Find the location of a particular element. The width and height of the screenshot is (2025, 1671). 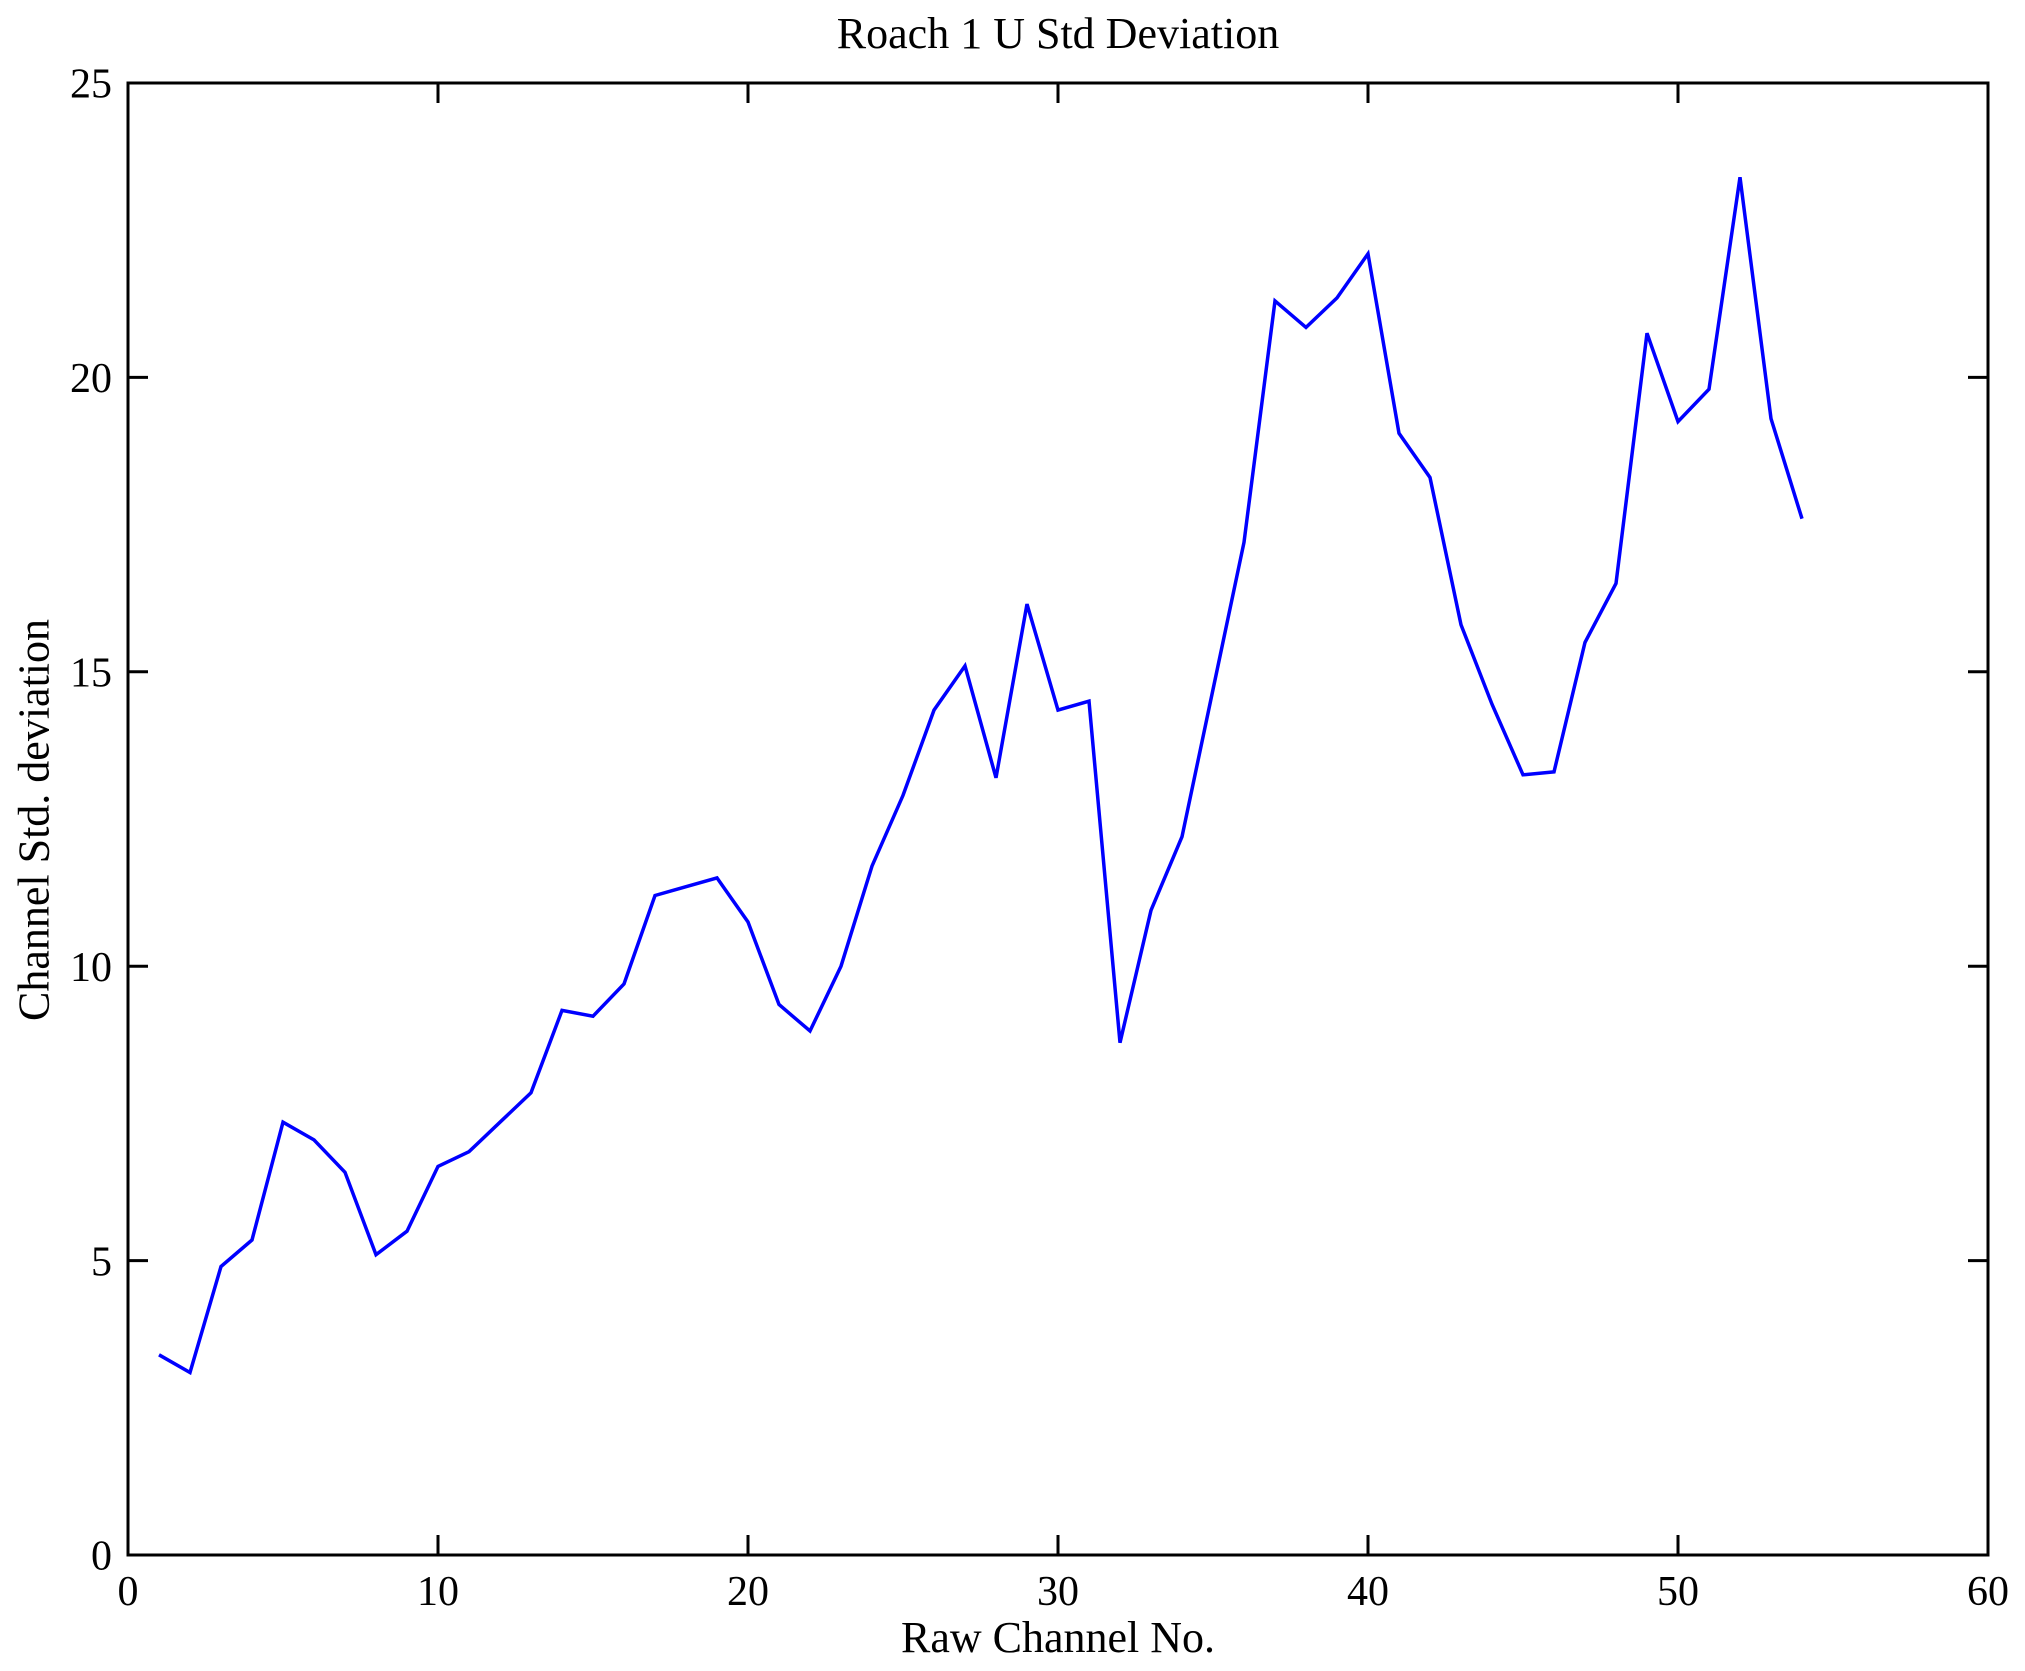

x-axis-label: Raw Channel No. is located at coordinates (1058, 1637).